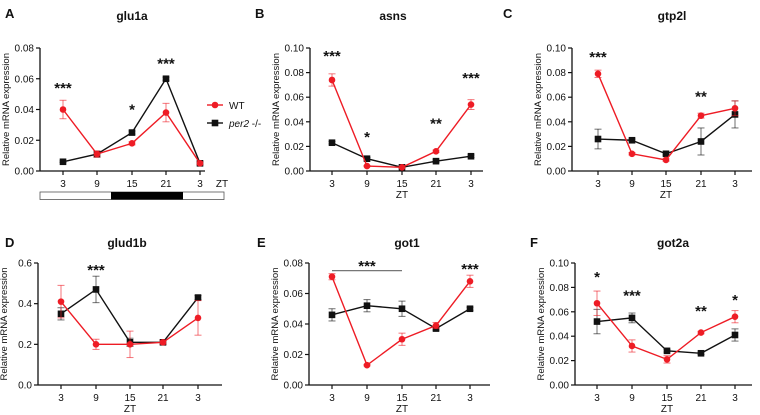 Image resolution: width=760 pixels, height=415 pixels. Describe the element at coordinates (255, 124) in the screenshot. I see `legend-label-rest: -/-` at that location.